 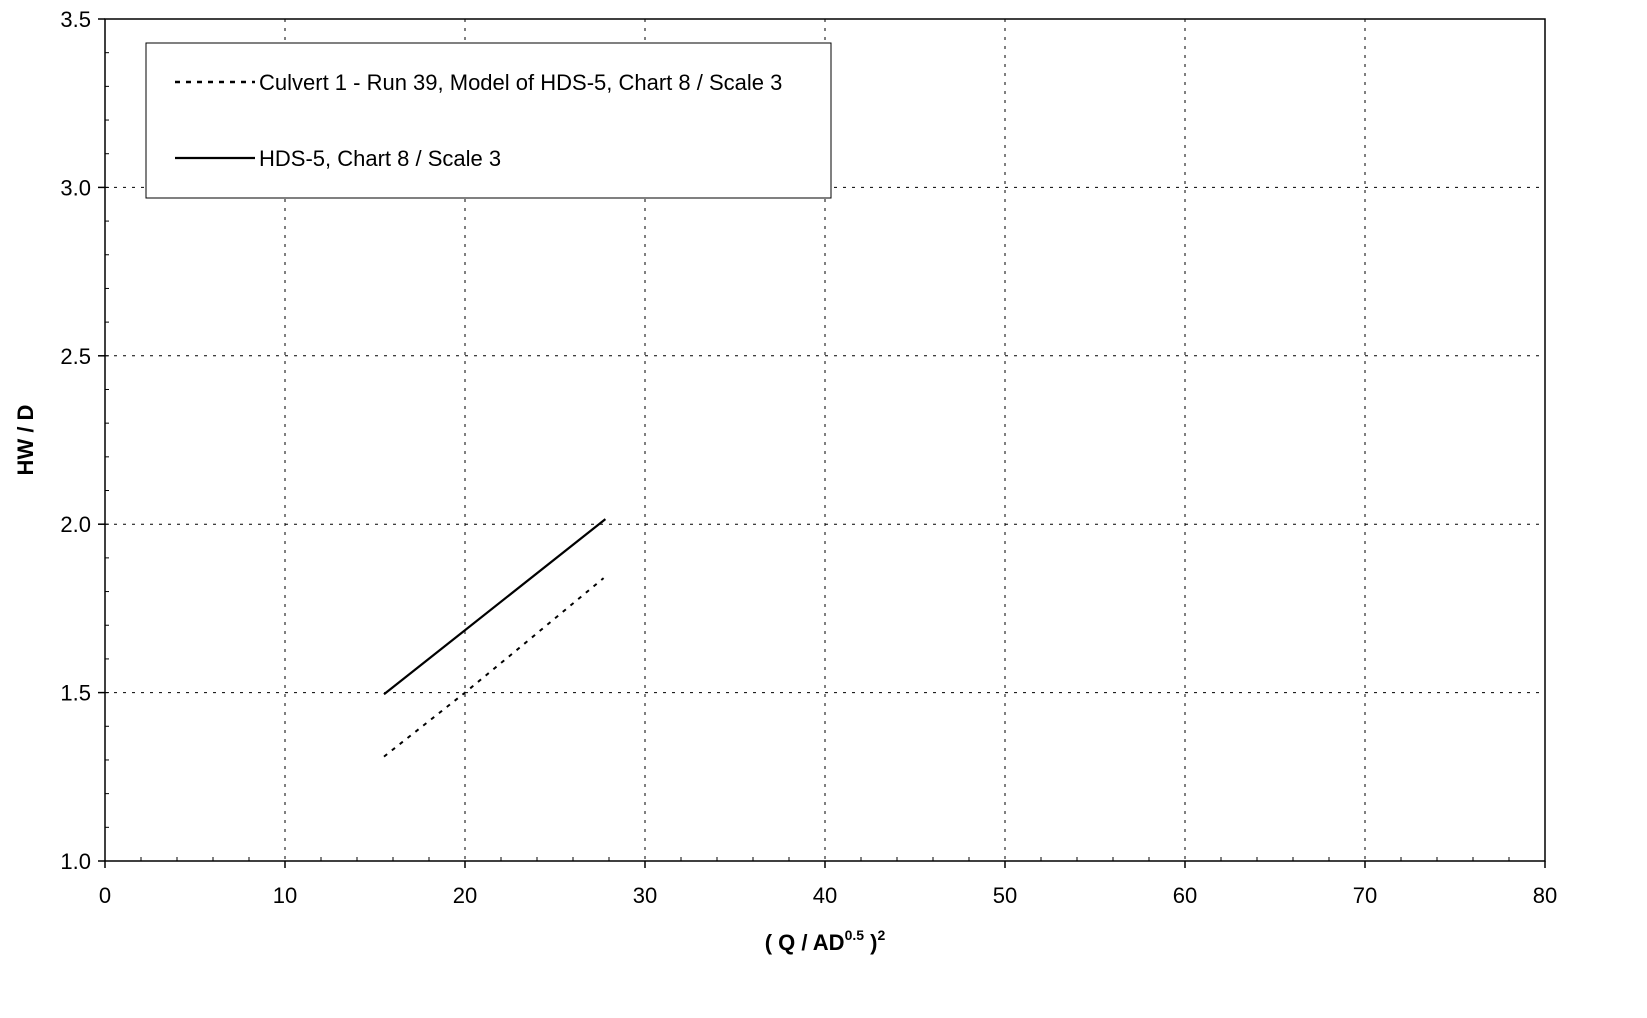 I want to click on x-tick-label-0: 0, so click(x=105, y=895).